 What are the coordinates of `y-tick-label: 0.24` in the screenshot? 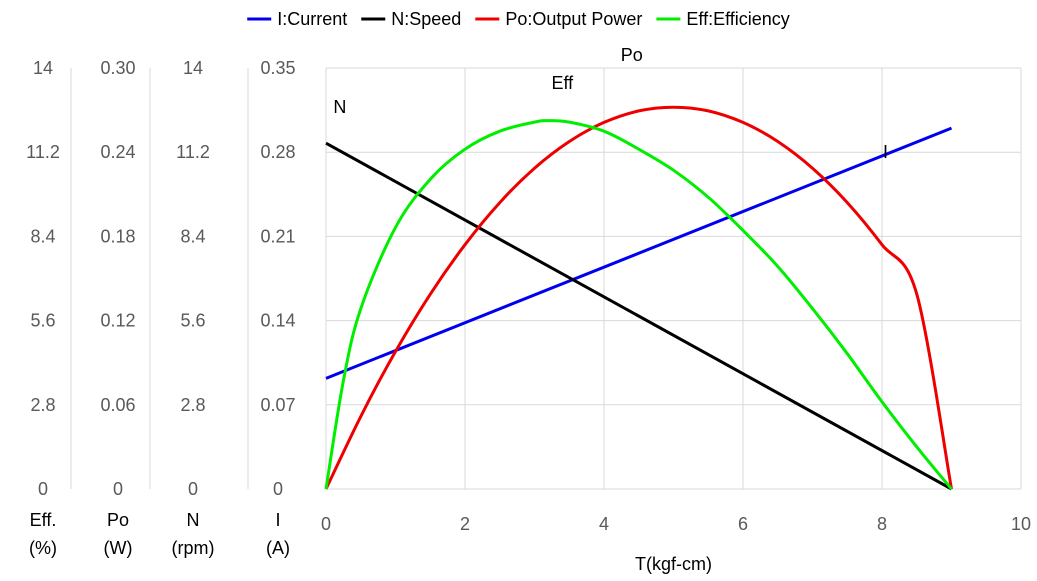 It's located at (117, 152).